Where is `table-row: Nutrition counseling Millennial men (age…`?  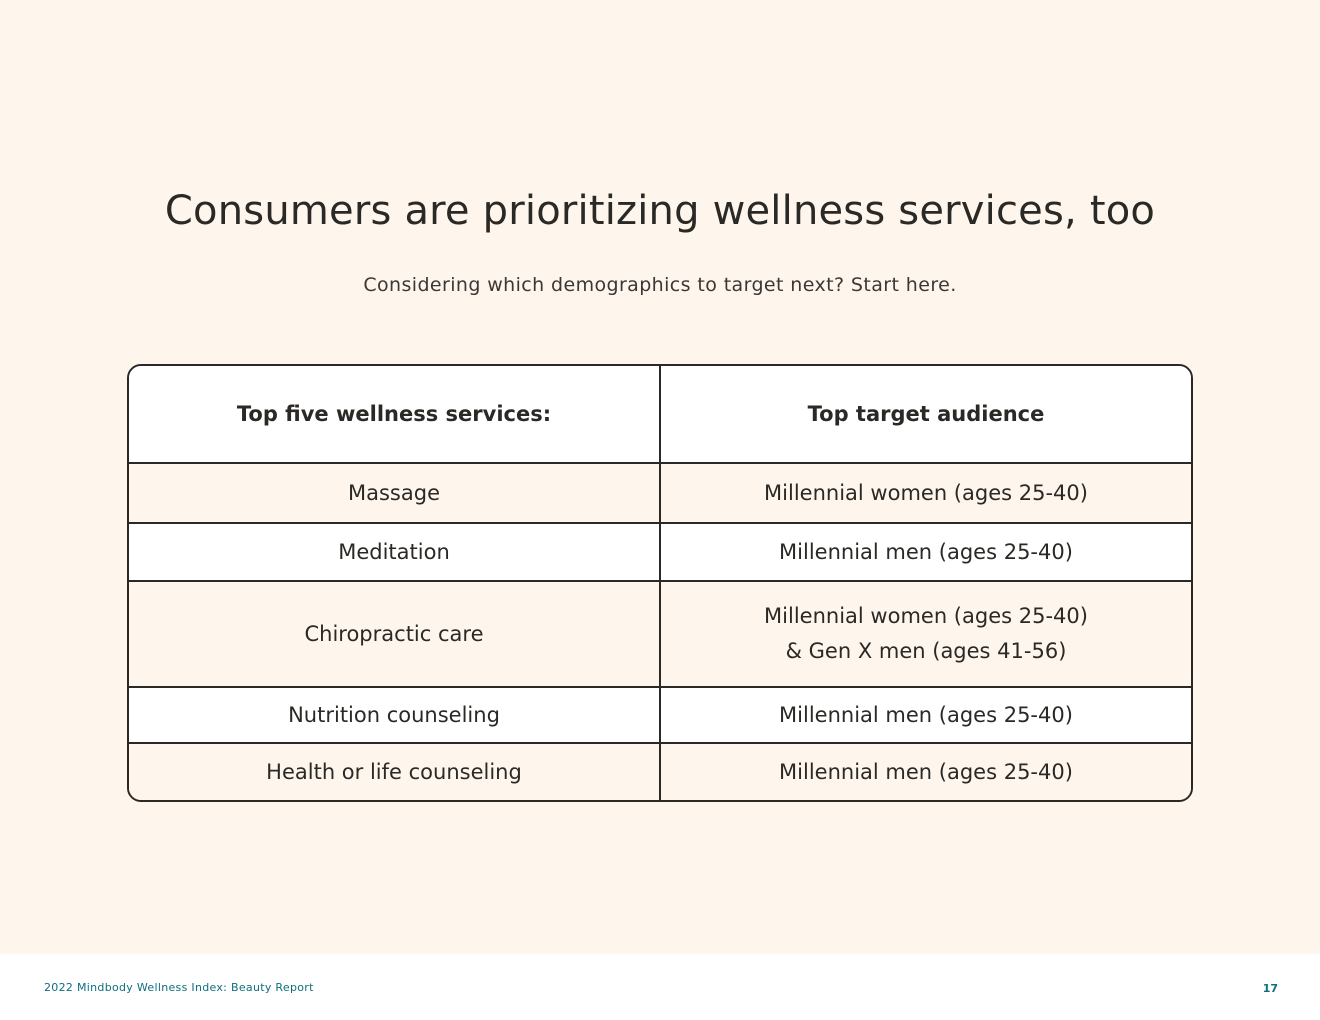 table-row: Nutrition counseling Millennial men (age… is located at coordinates (660, 715).